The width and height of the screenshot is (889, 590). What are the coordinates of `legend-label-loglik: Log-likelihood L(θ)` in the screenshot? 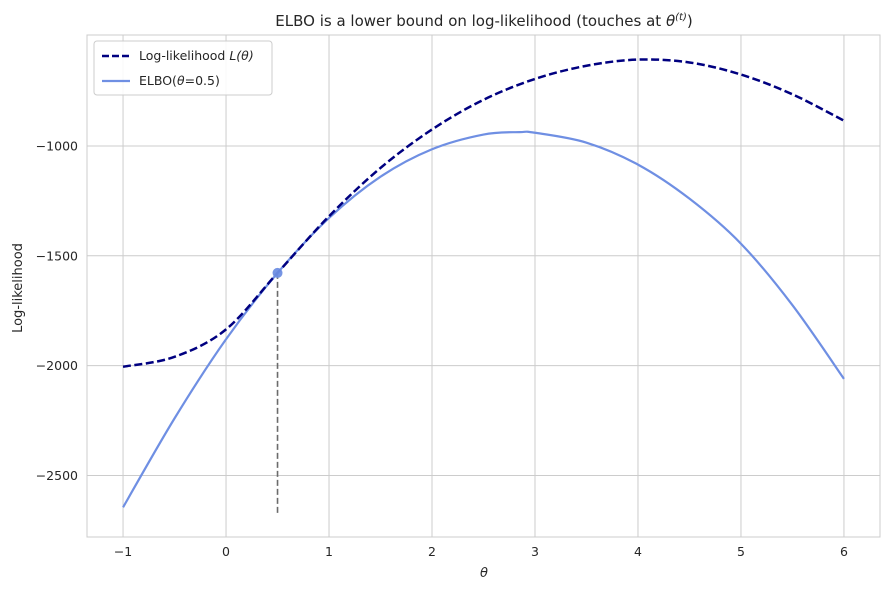 It's located at (196, 55).